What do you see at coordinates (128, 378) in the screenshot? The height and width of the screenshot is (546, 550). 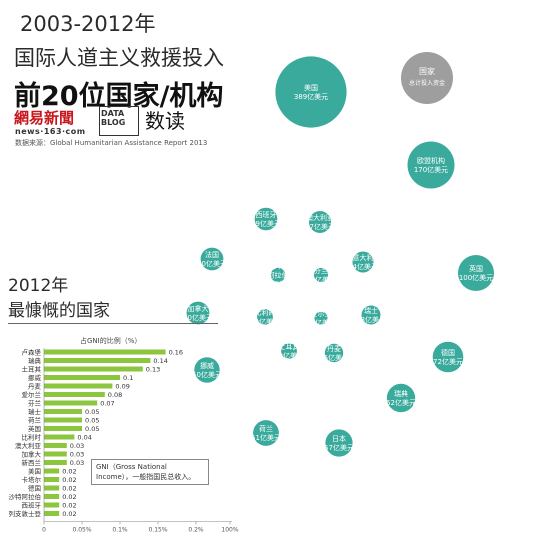 I see `bar-value-4: 0.1` at bounding box center [128, 378].